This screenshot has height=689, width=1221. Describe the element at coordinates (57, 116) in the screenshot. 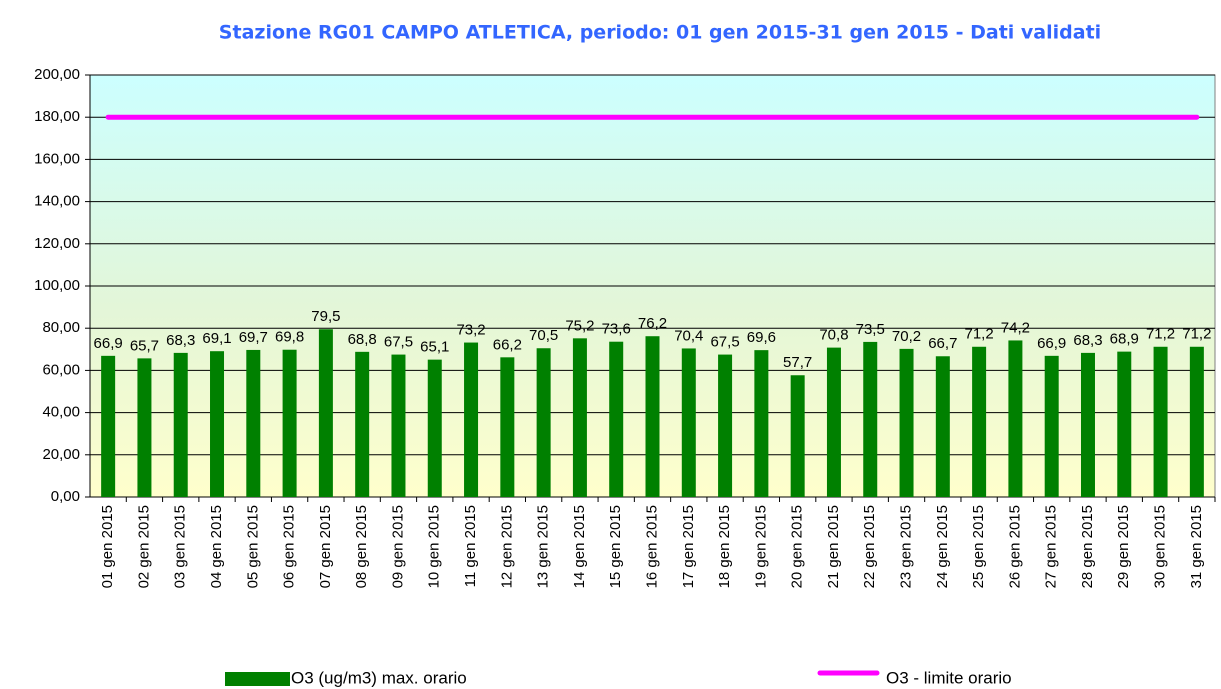

I see `y-tick-label: 180,00` at that location.